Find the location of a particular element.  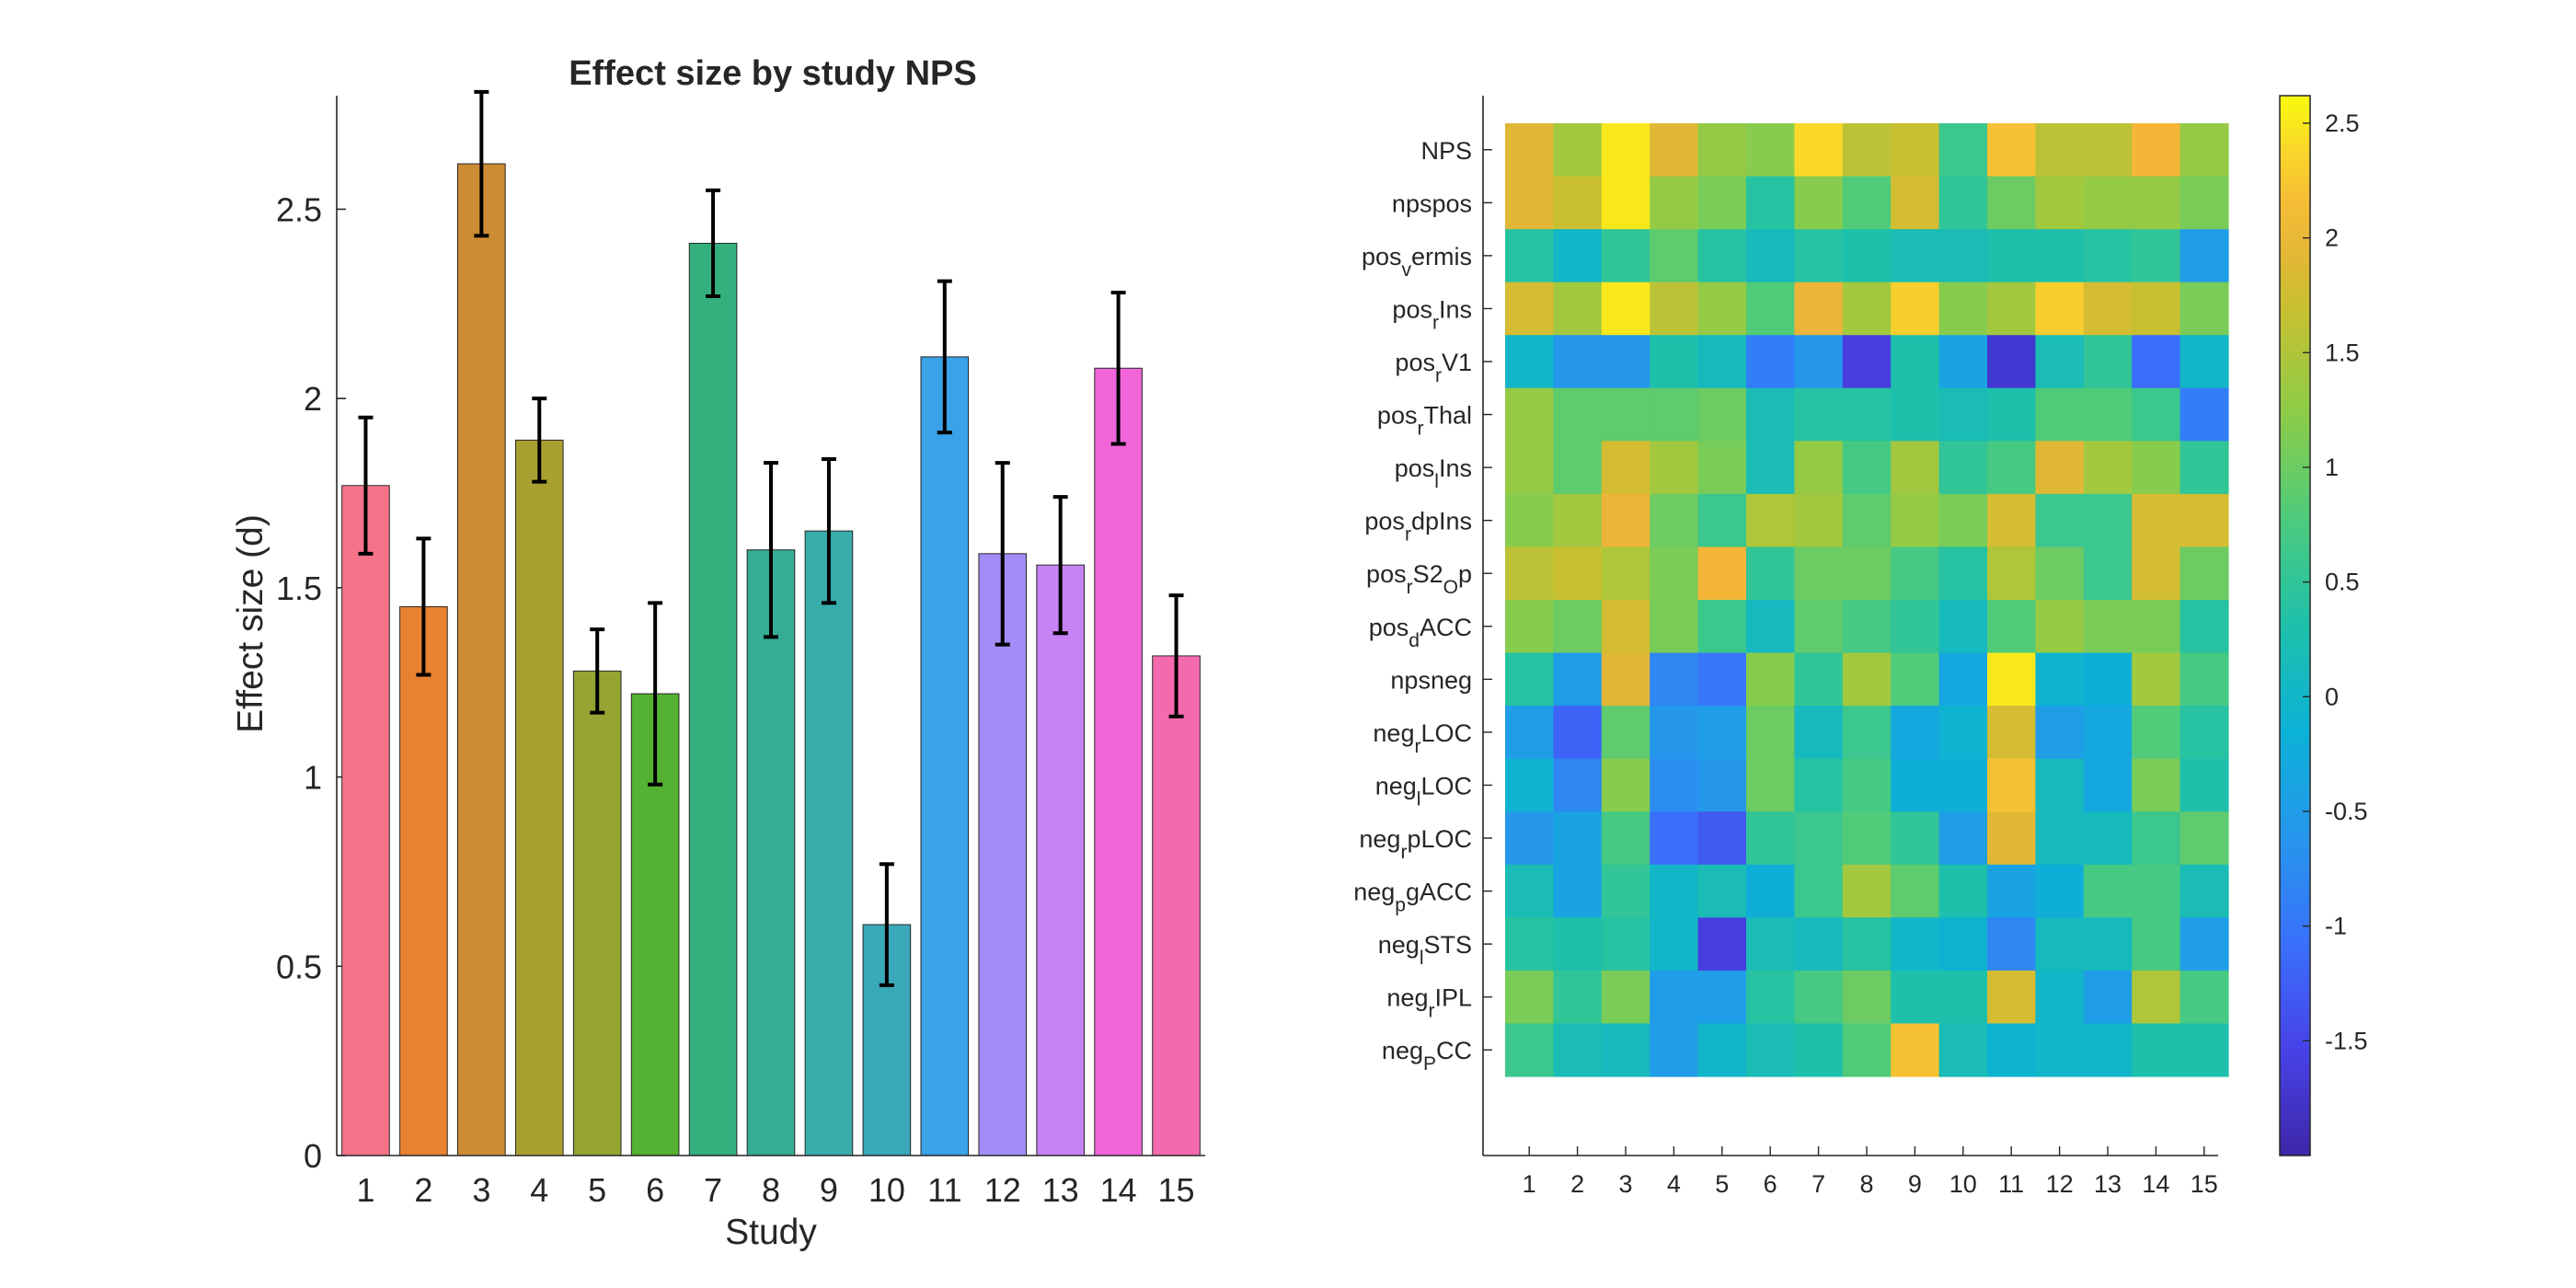

row-label: posrS2Op is located at coordinates (1419, 579).